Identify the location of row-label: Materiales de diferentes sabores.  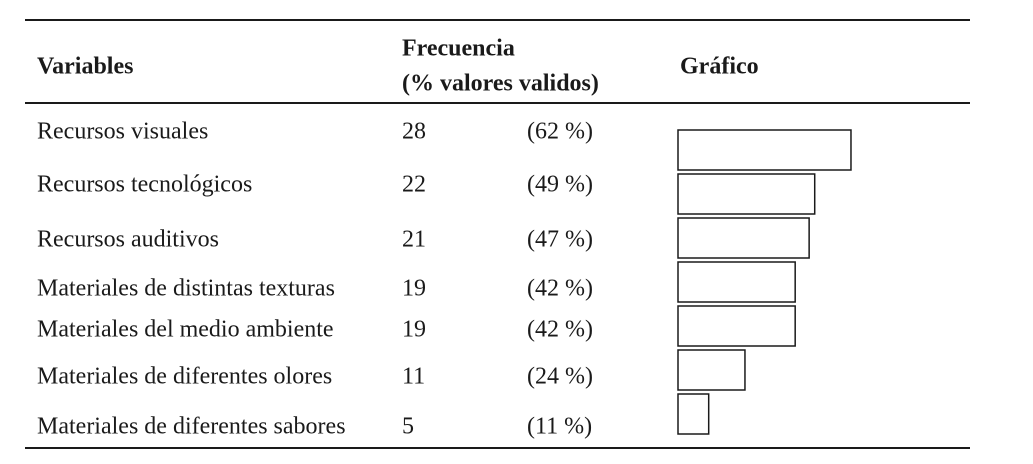
(191, 427).